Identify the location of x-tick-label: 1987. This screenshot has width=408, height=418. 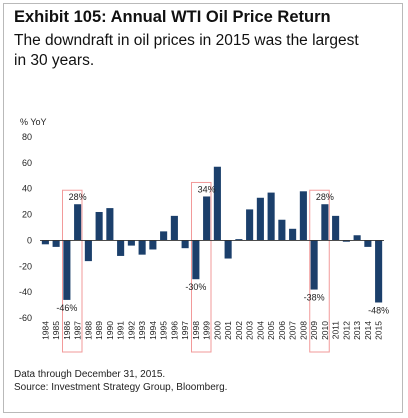
(78, 330).